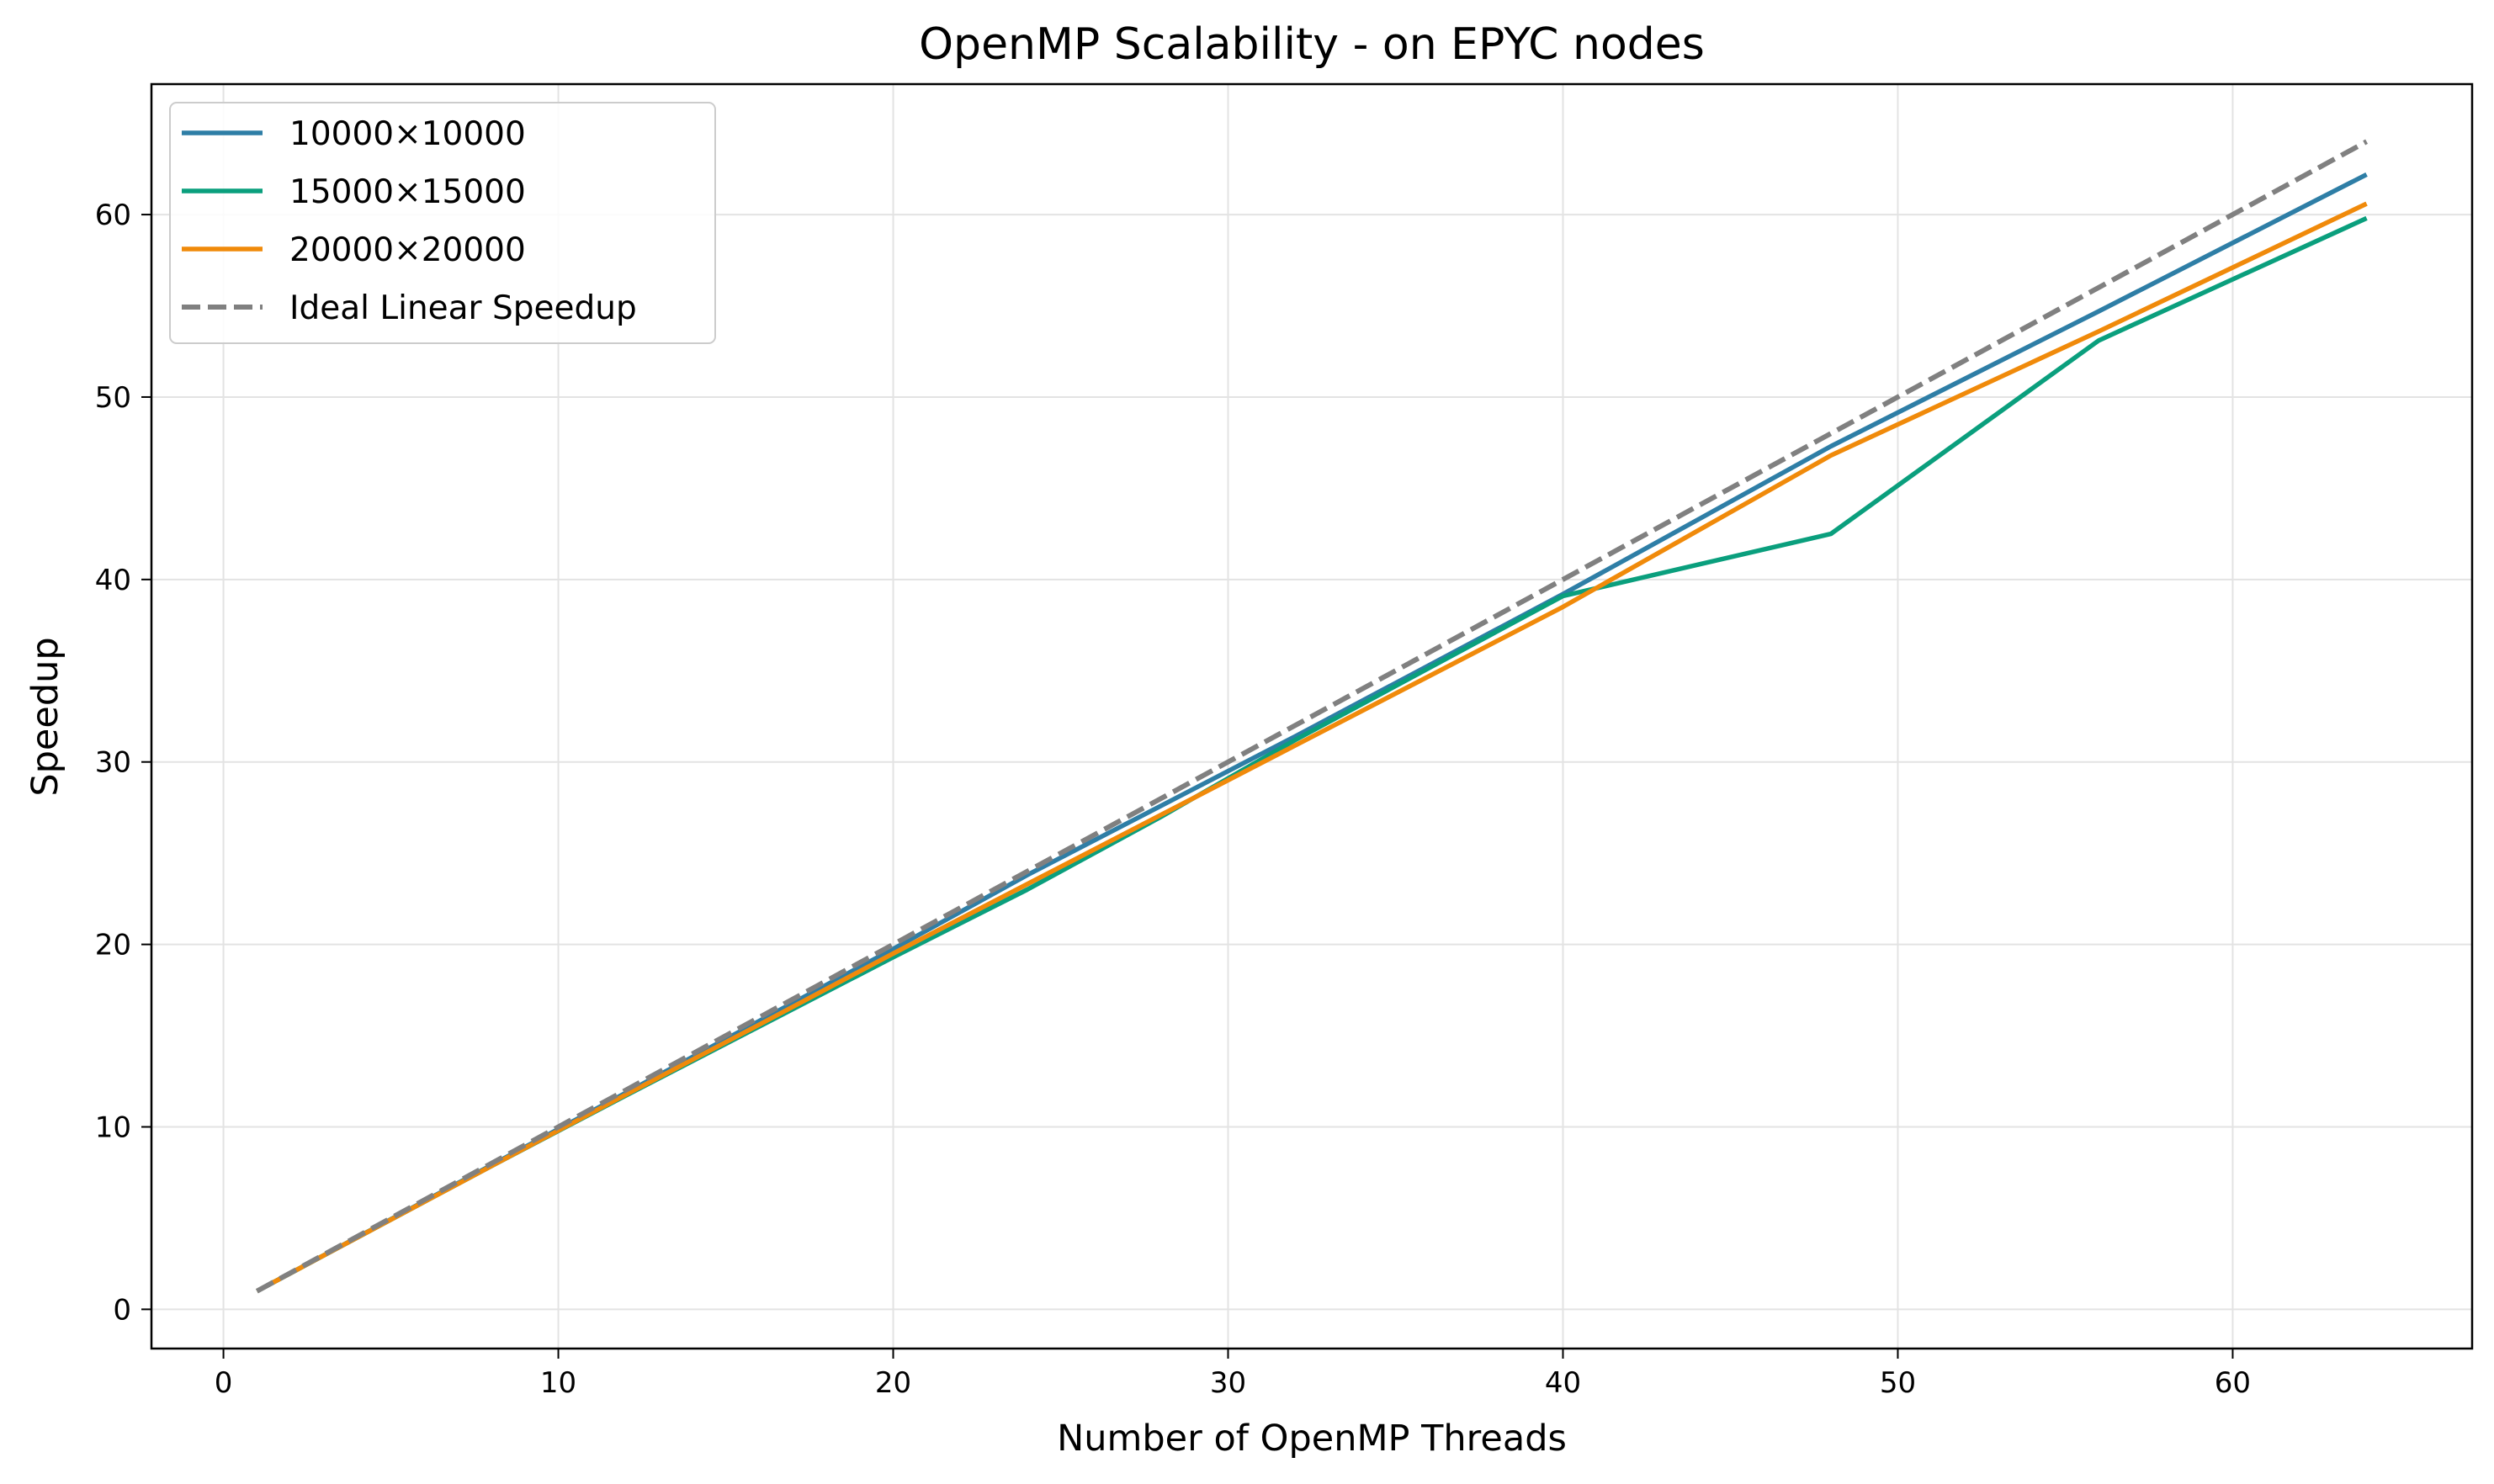 This screenshot has width=2494, height=1484. Describe the element at coordinates (893, 1383) in the screenshot. I see `x-tick-label: 20` at that location.